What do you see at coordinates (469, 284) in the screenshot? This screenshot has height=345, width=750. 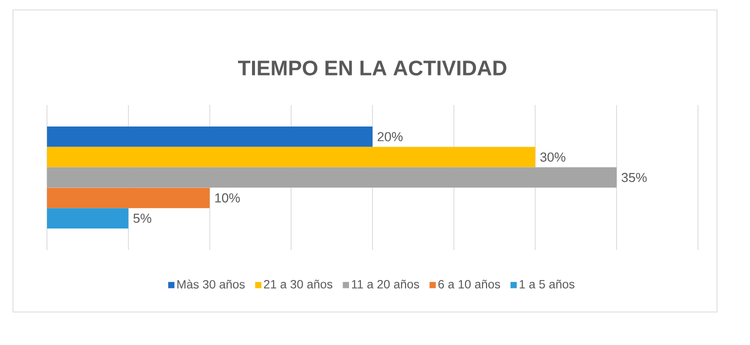 I see `legend-label: 6 a 10 años` at bounding box center [469, 284].